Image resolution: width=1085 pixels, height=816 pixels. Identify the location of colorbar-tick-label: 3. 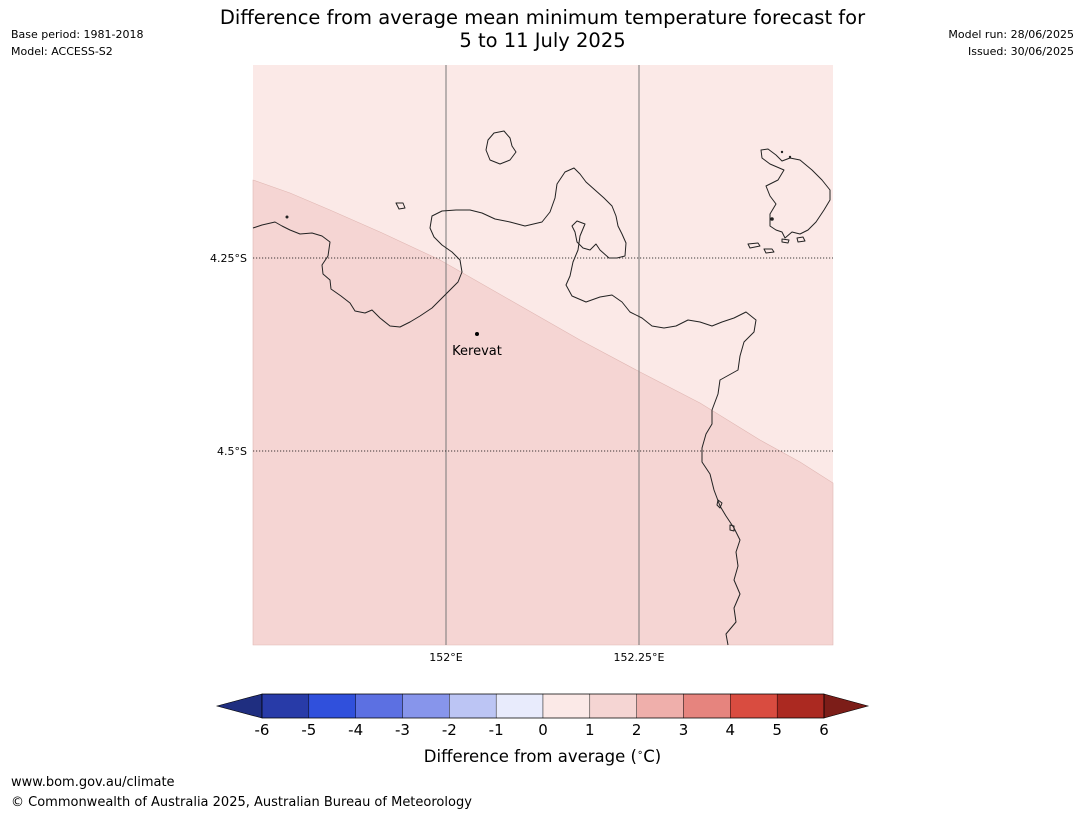
(684, 730).